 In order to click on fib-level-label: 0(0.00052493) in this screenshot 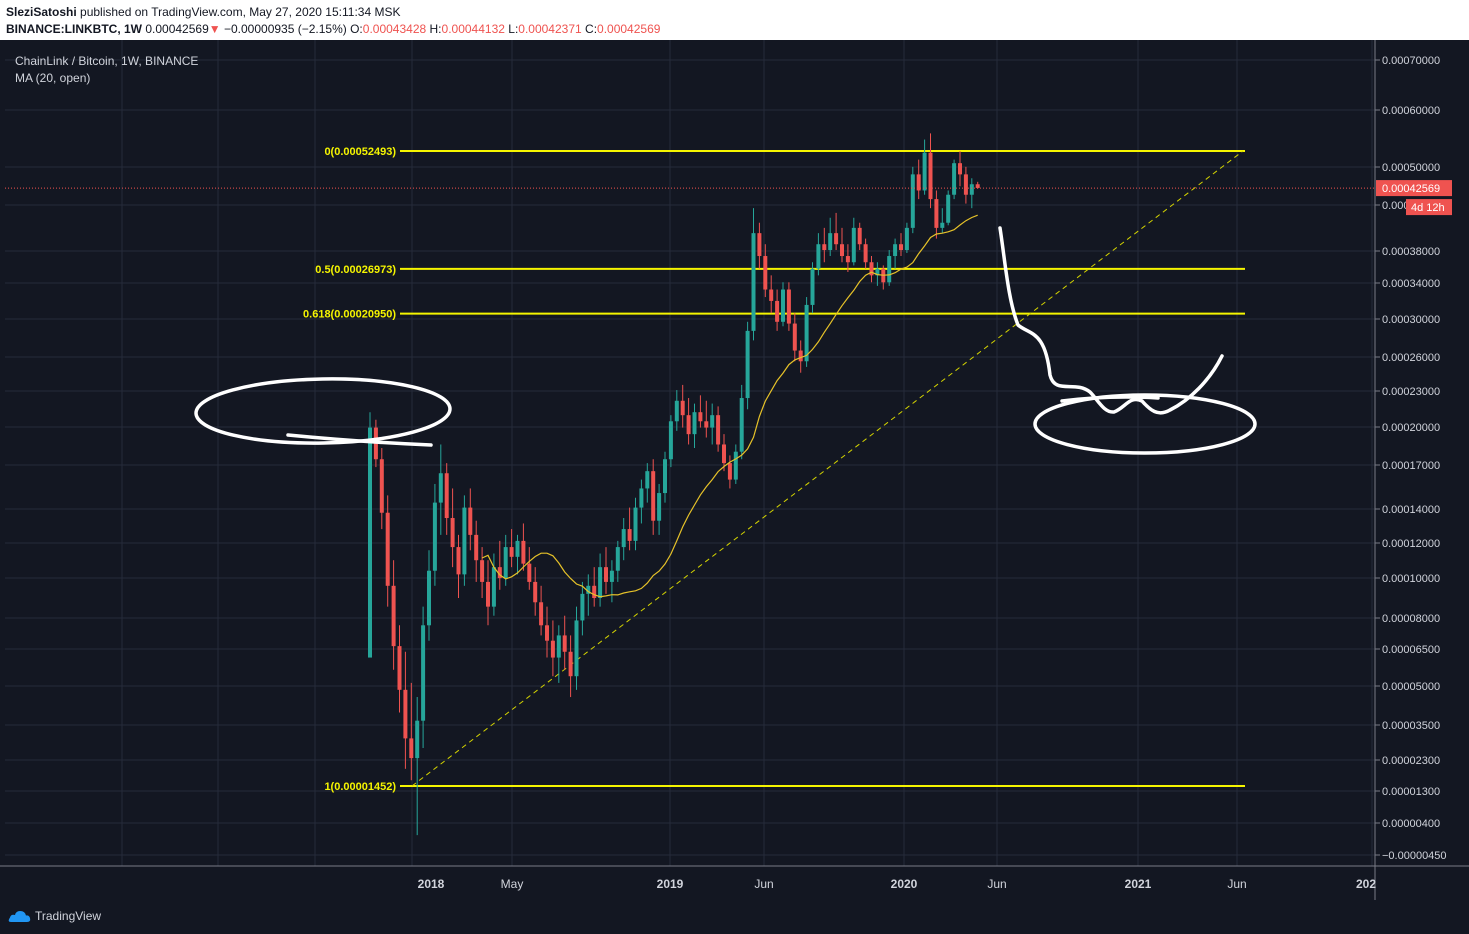, I will do `click(360, 152)`.